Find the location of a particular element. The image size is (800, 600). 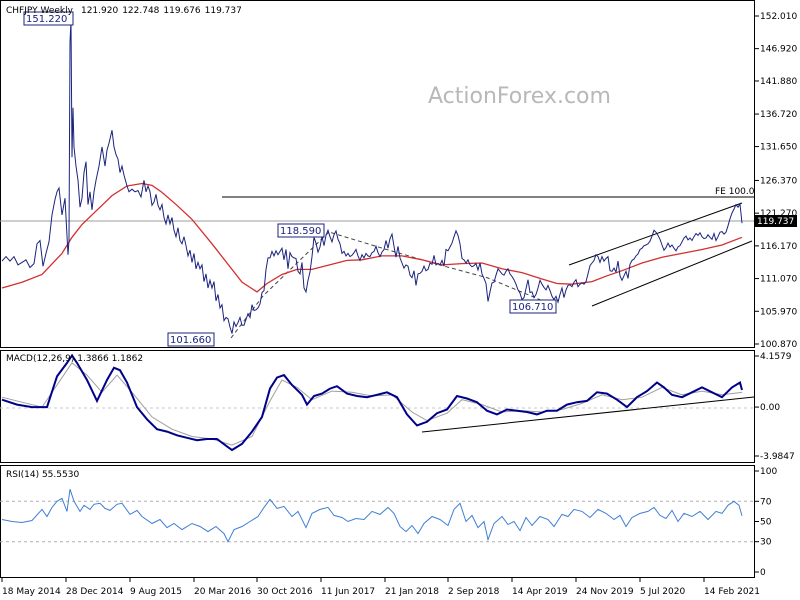

annotation-101-660: 101.660 is located at coordinates (191, 339).